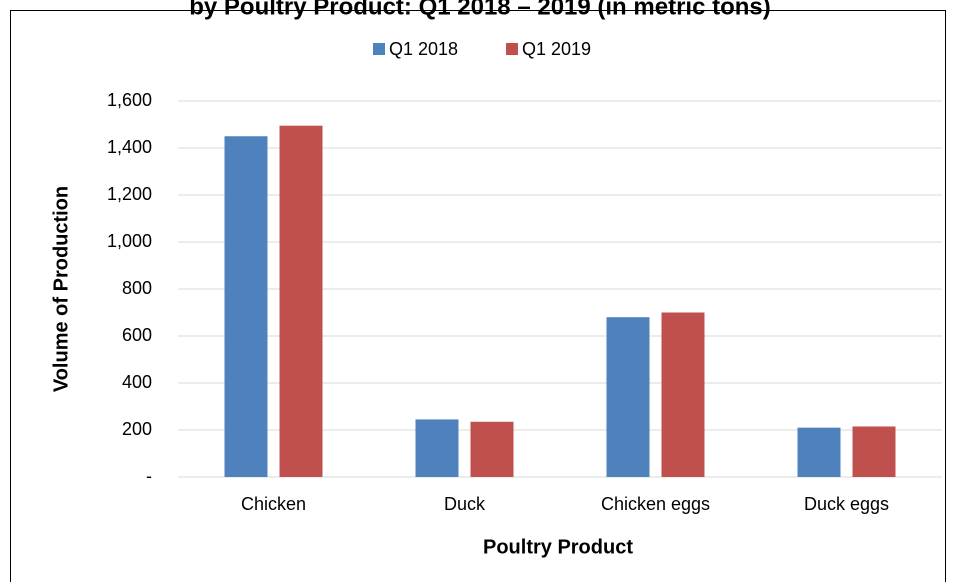 The height and width of the screenshot is (582, 958). What do you see at coordinates (129, 147) in the screenshot?
I see `y-tick-label: 1,400` at bounding box center [129, 147].